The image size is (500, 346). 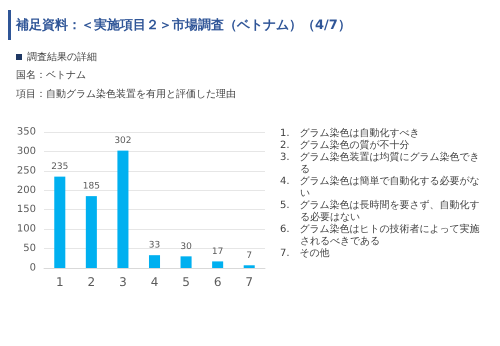 I want to click on text: 2. グラム染色の質が不十分, so click(x=345, y=146).